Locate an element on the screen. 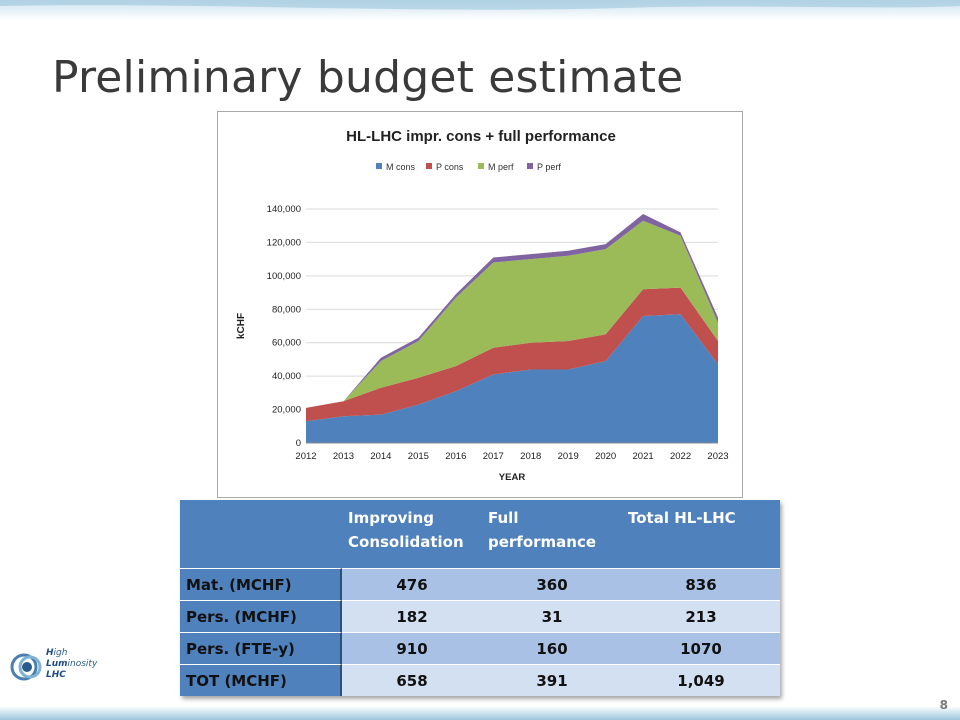  cell-performance: 360 is located at coordinates (552, 584).